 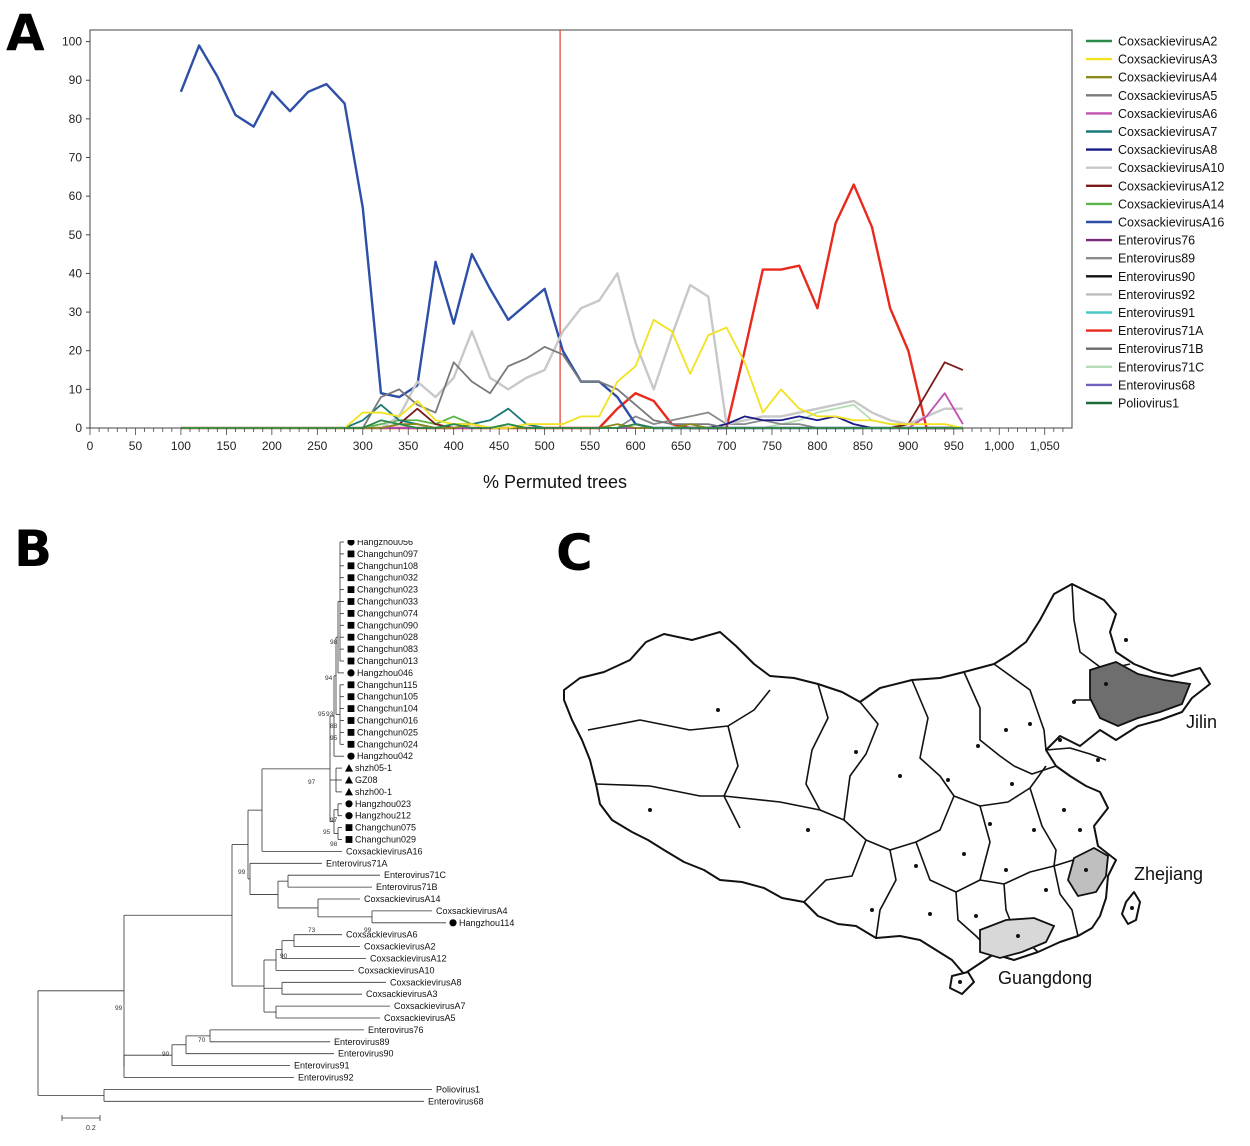 I want to click on legend-label: Enterovirus92, so click(x=1156, y=295).